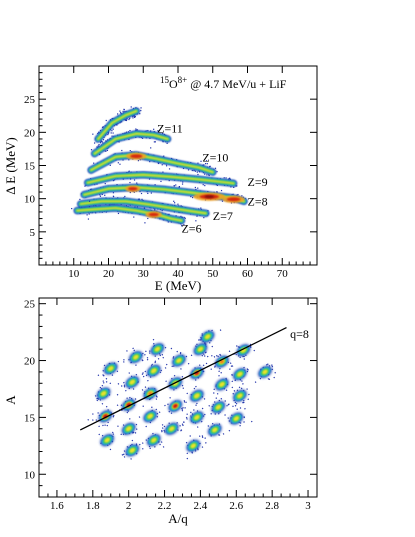  What do you see at coordinates (160, 179) in the screenshot?
I see `band-z9` at bounding box center [160, 179].